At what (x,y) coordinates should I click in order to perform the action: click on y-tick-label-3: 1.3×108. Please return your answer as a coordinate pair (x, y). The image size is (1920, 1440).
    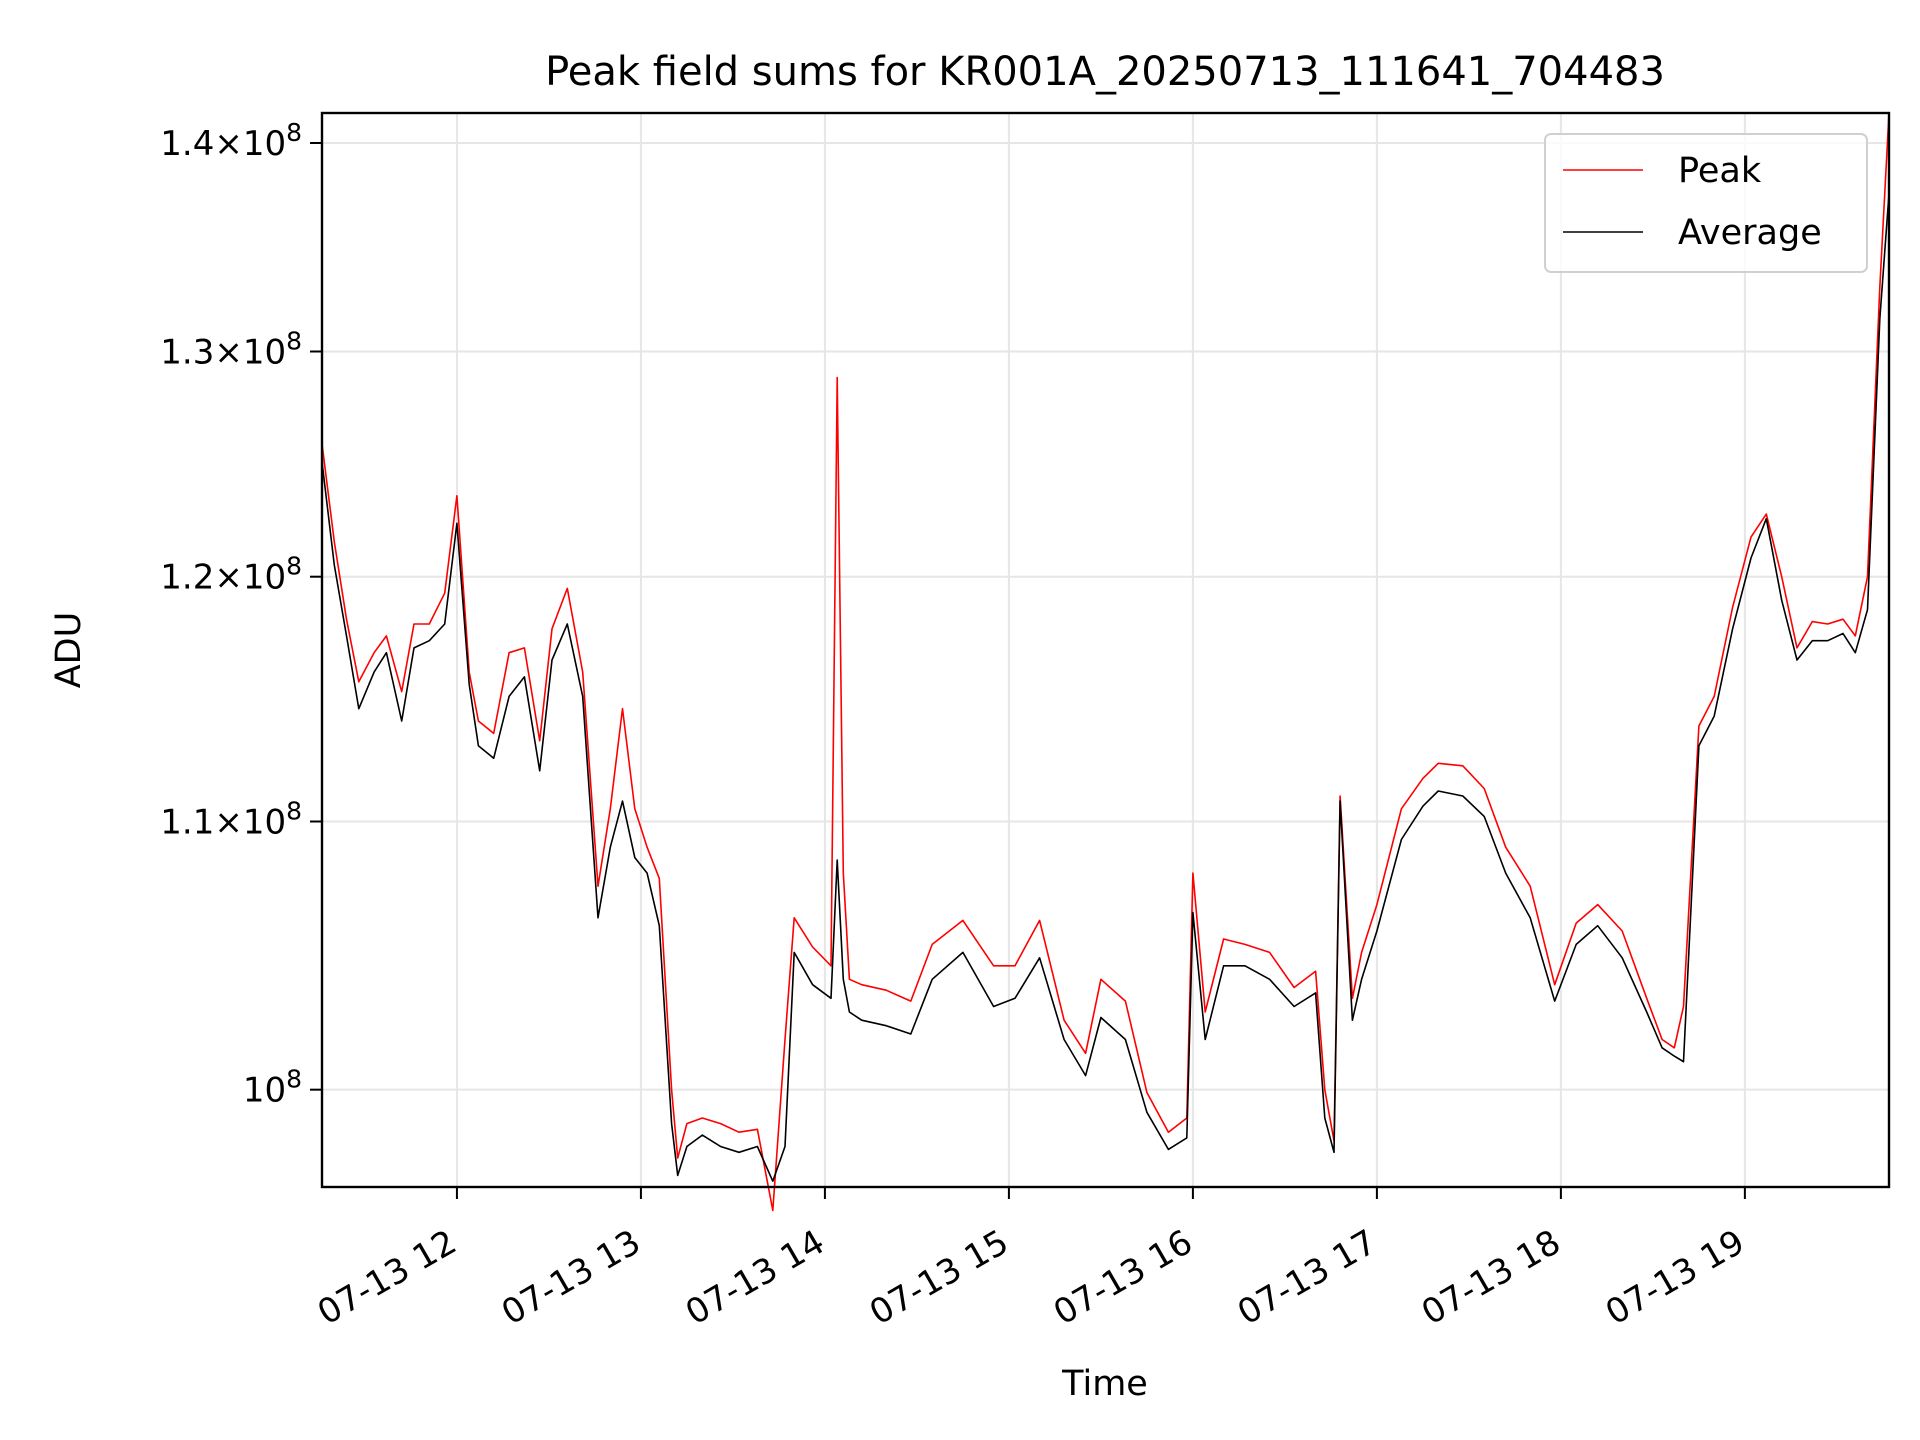
    Looking at the image, I should click on (231, 349).